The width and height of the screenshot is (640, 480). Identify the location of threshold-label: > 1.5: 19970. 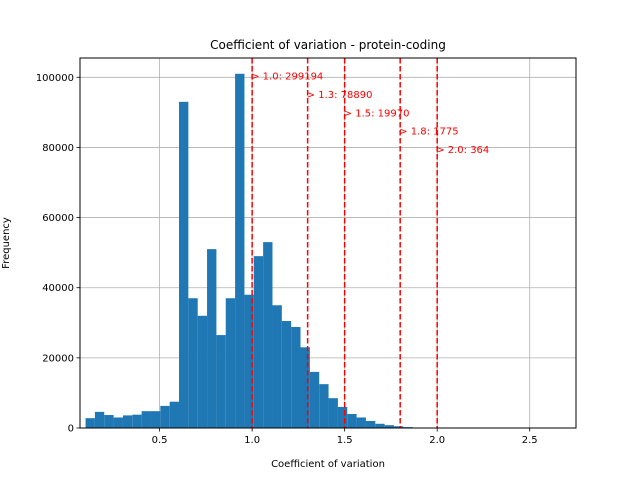
(377, 113).